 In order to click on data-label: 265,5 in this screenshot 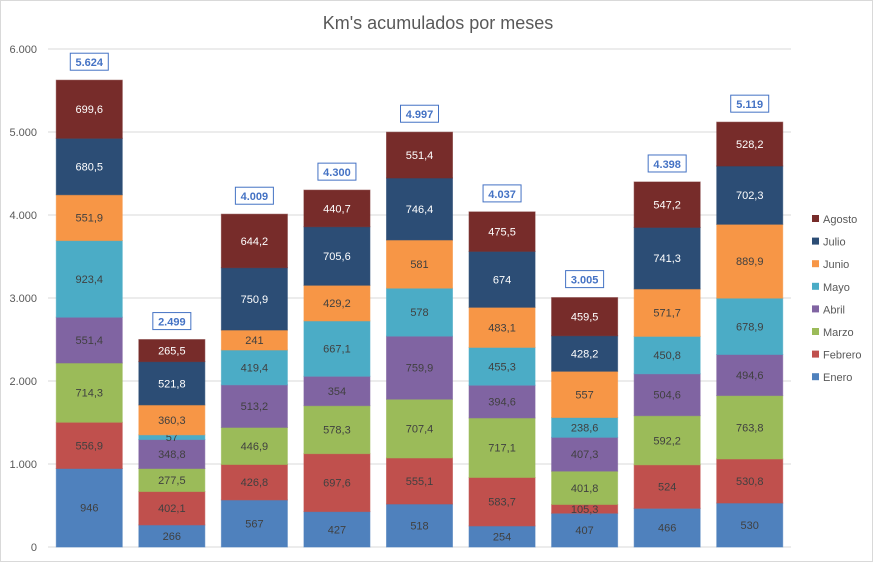, I will do `click(172, 352)`.